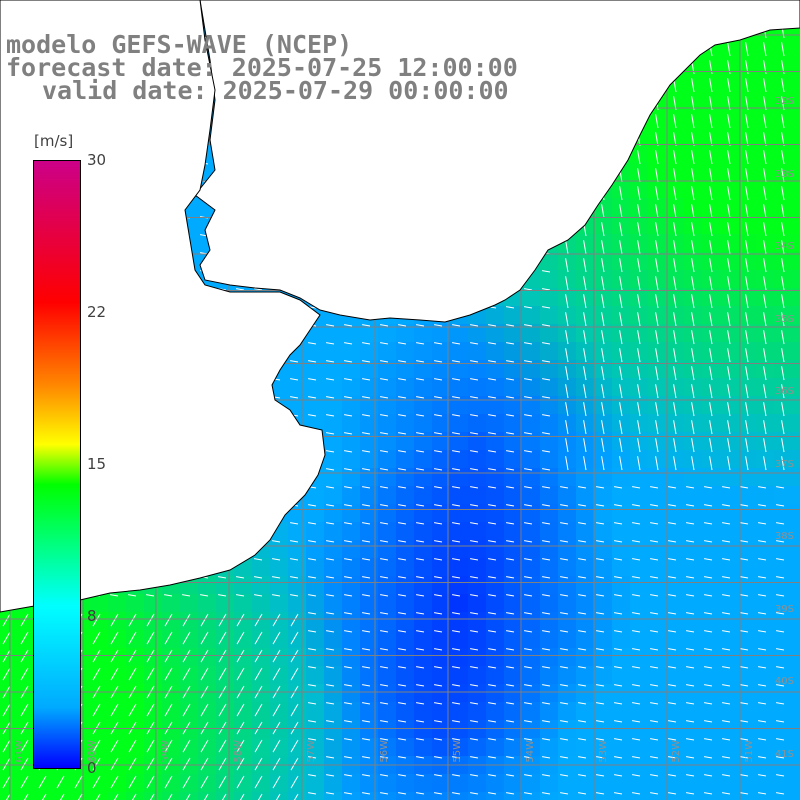 The width and height of the screenshot is (800, 800). I want to click on colorbar-tick-15: 15, so click(97, 464).